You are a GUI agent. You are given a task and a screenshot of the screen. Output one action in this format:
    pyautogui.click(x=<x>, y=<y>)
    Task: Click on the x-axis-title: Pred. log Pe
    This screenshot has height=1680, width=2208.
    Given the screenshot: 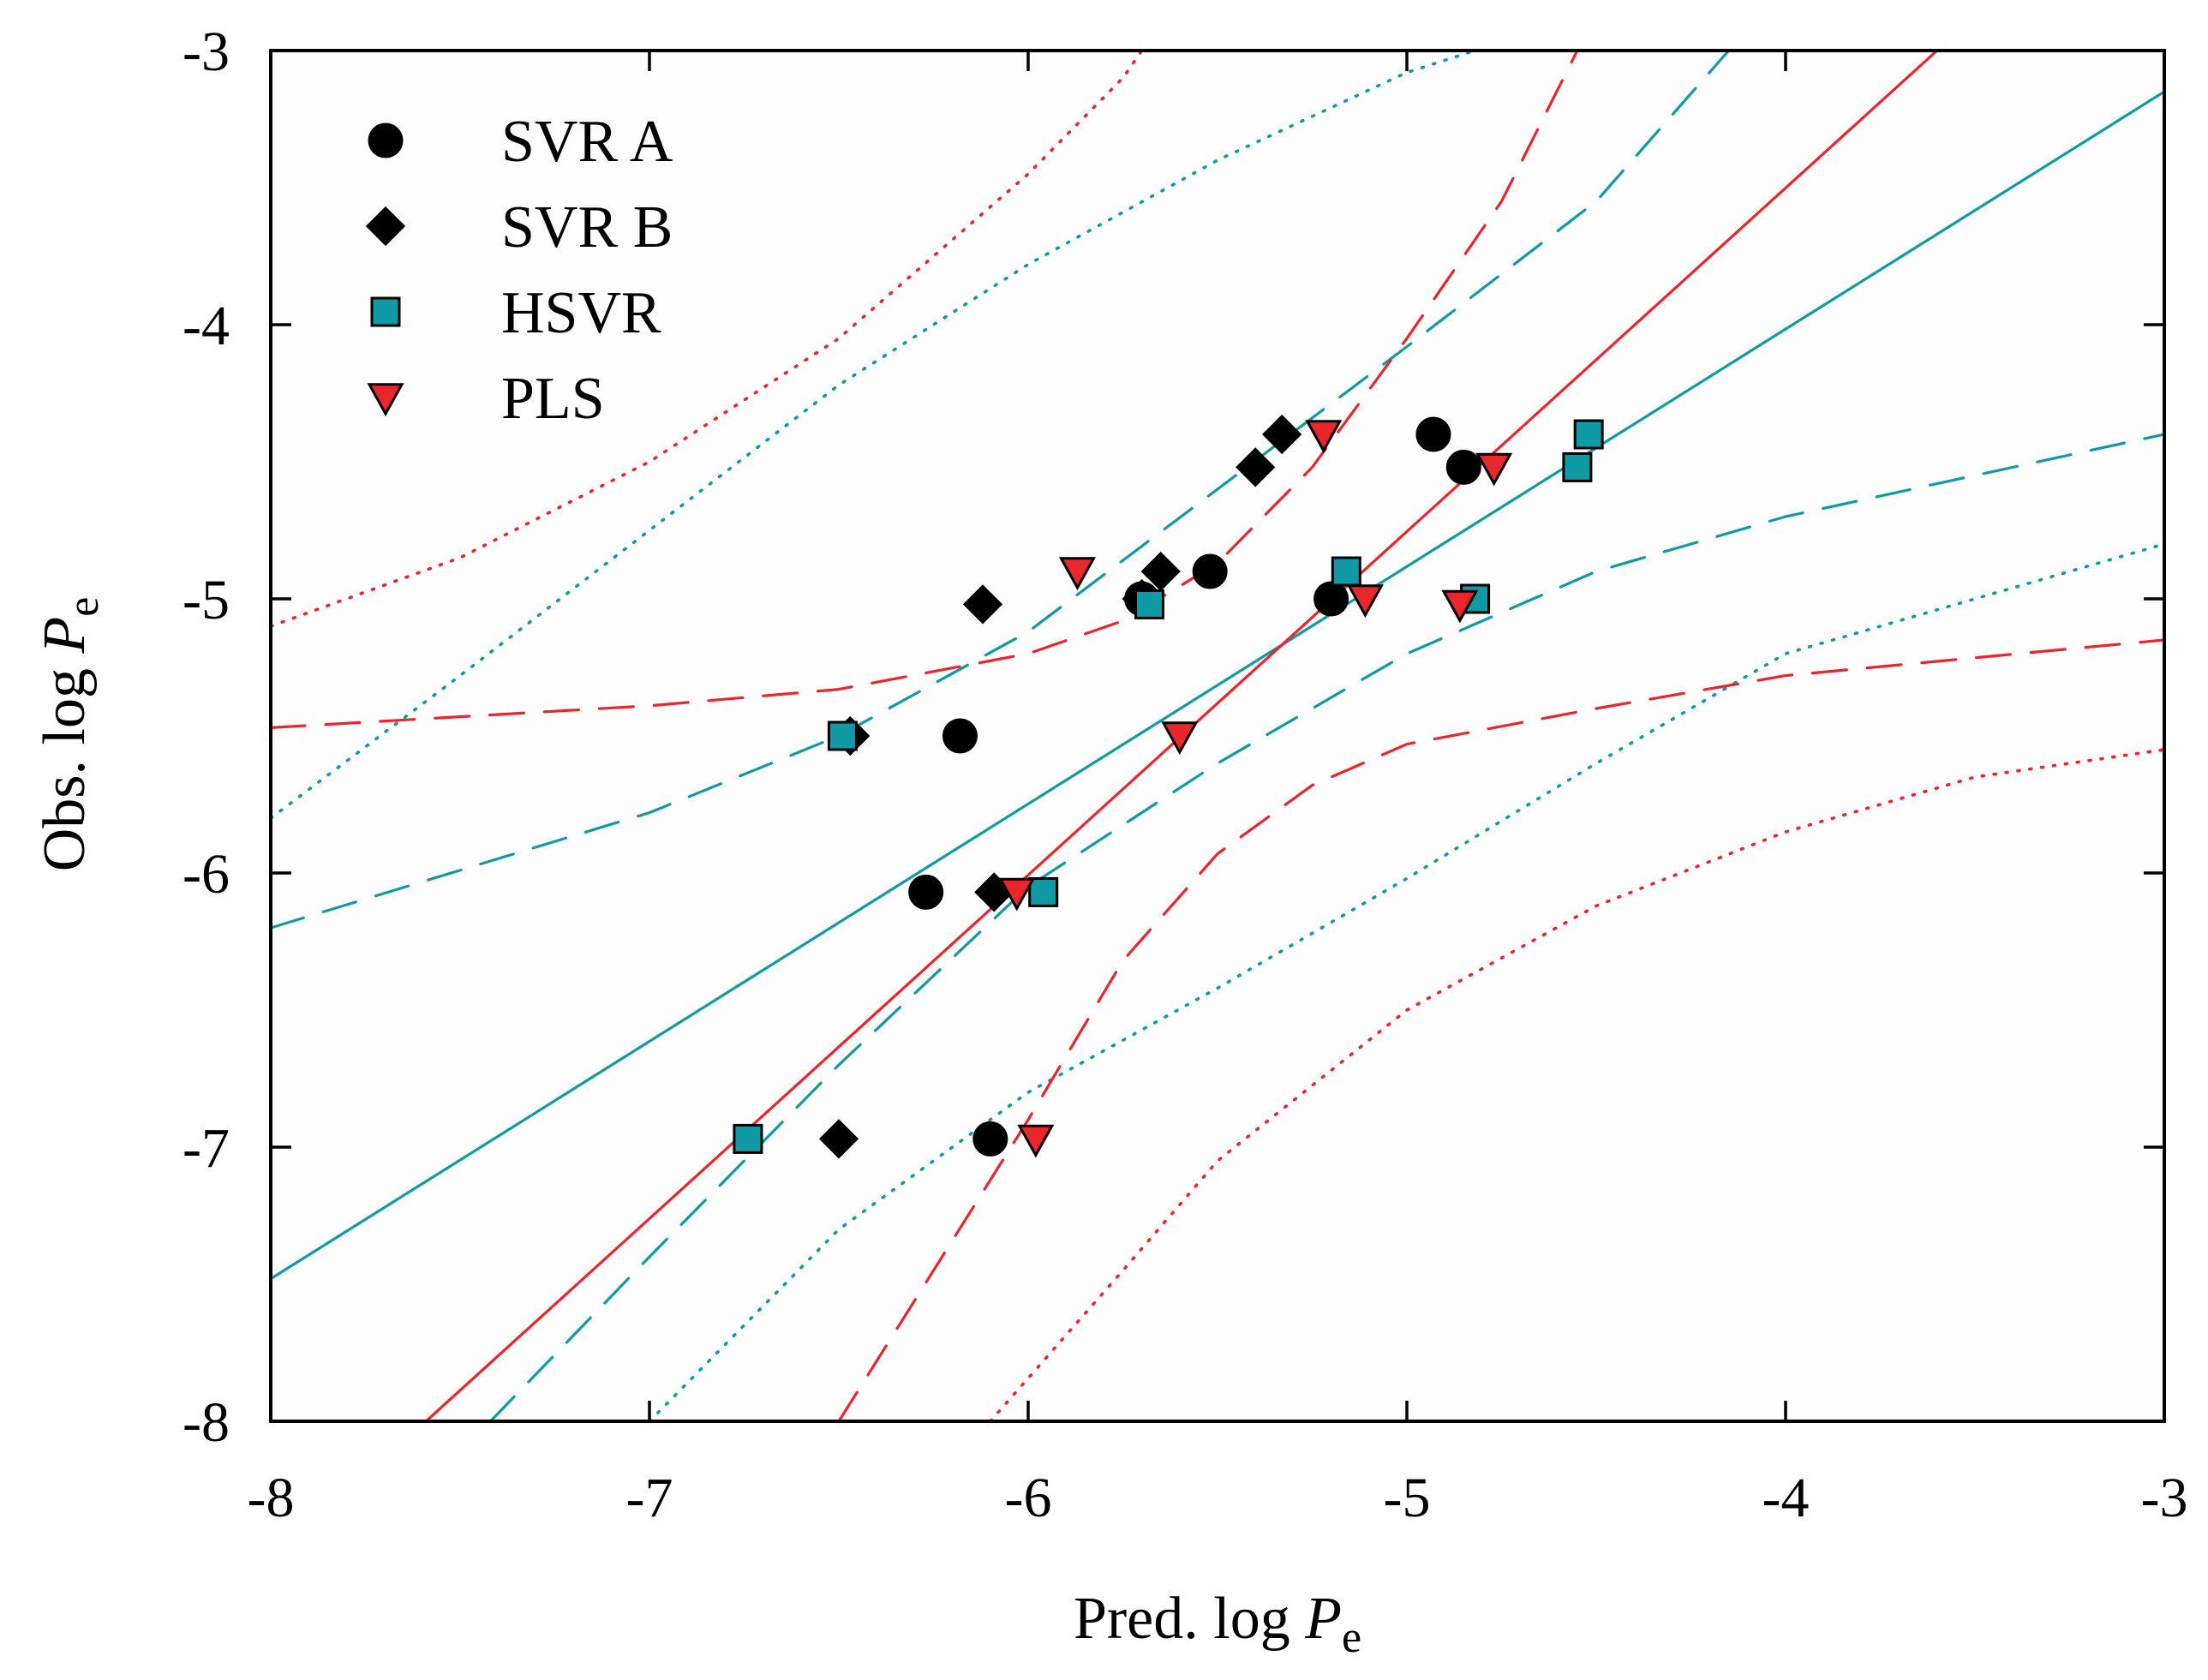 What is the action you would take?
    pyautogui.click(x=1217, y=1624)
    